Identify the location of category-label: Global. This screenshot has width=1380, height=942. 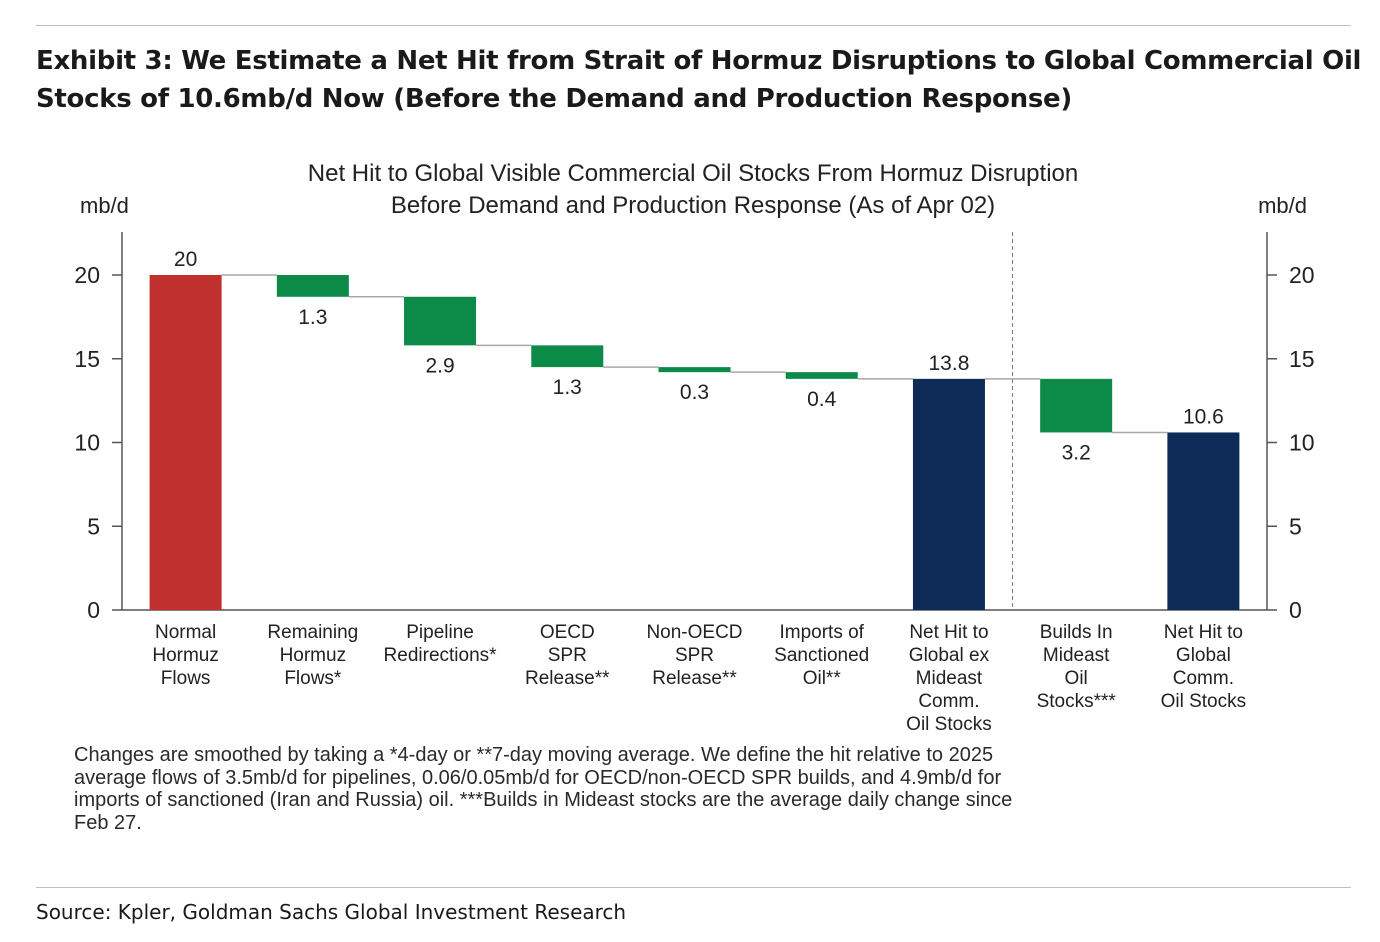
(1203, 655).